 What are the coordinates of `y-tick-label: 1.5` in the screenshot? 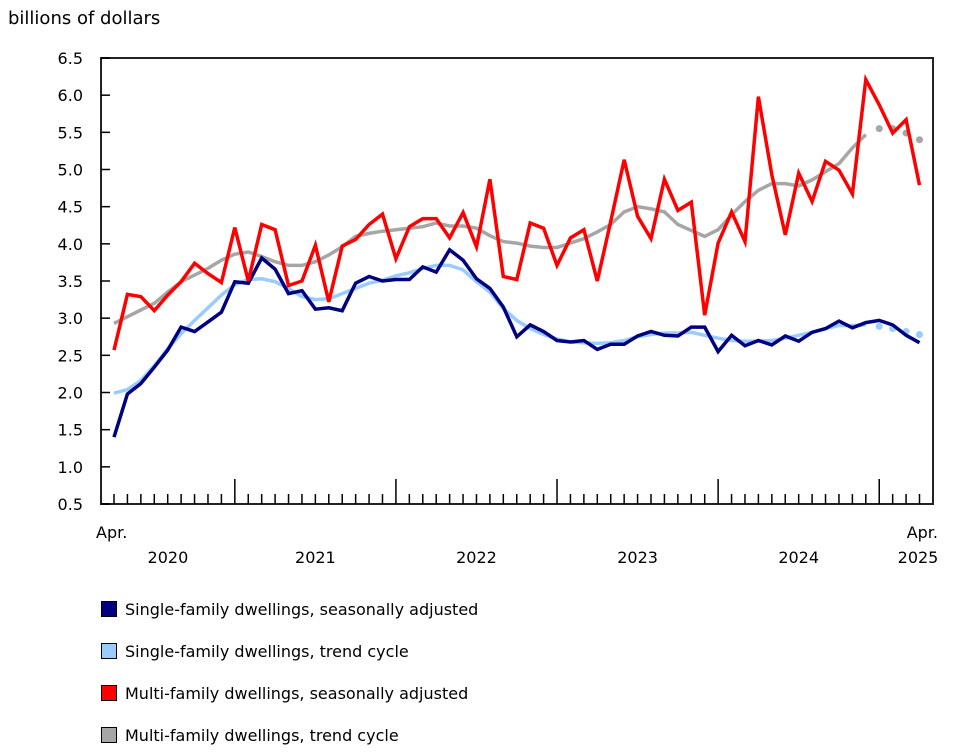 It's located at (70, 430).